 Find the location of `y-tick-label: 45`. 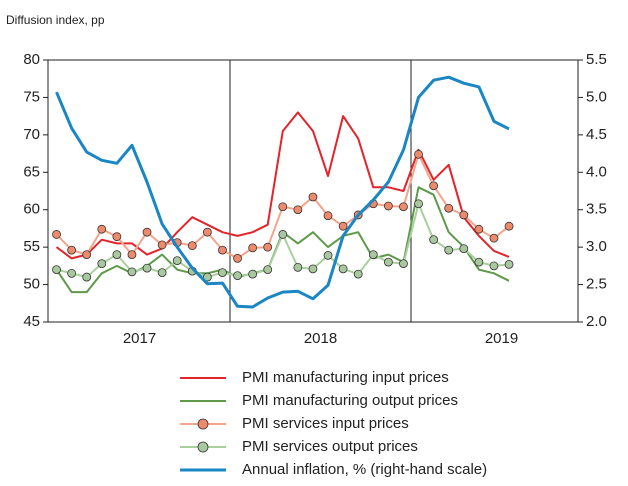

y-tick-label: 45 is located at coordinates (31, 321).